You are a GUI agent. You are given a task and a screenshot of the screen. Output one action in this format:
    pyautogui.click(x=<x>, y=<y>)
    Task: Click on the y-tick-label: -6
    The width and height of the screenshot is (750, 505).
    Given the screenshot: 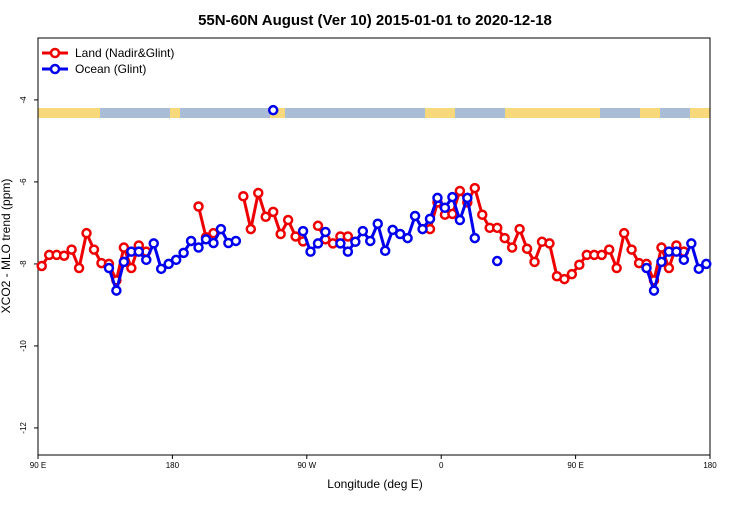 What is the action you would take?
    pyautogui.click(x=23, y=182)
    